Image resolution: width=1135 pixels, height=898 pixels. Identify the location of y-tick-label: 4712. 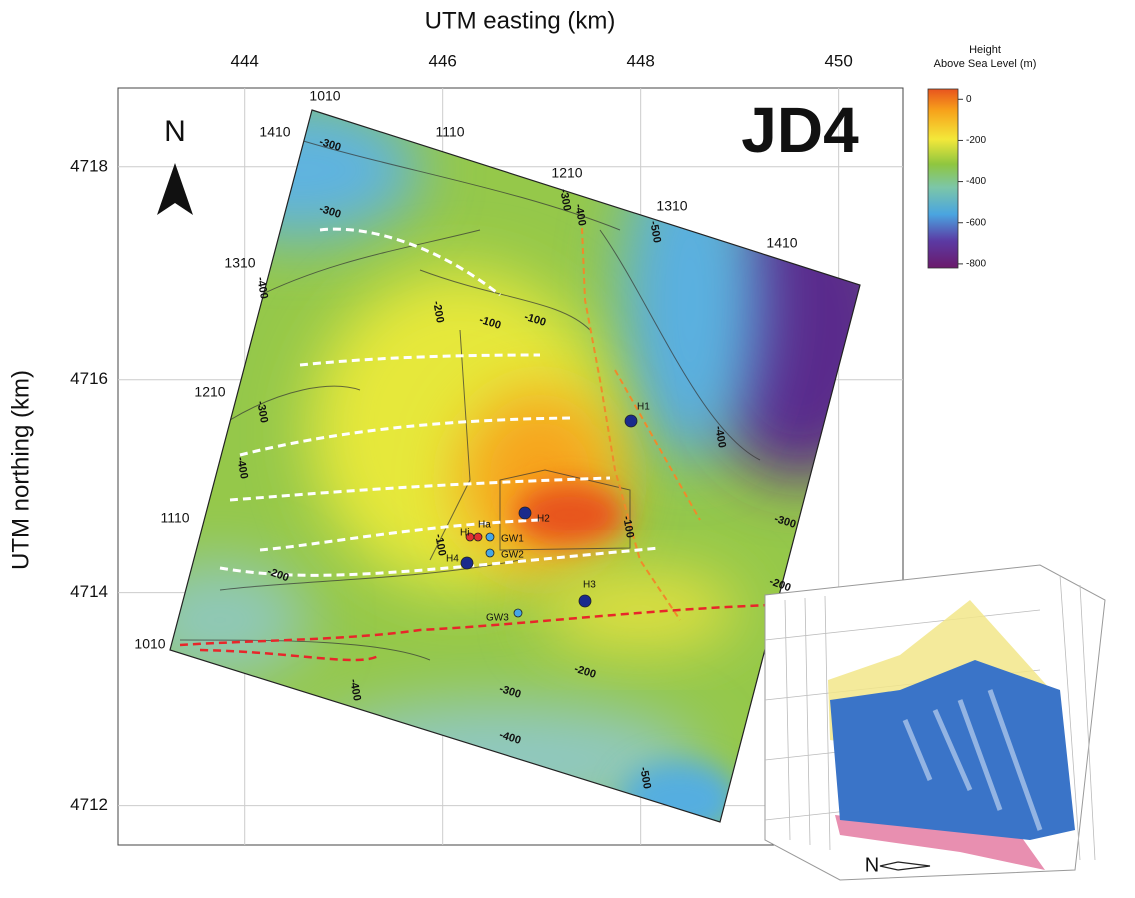
(89, 804).